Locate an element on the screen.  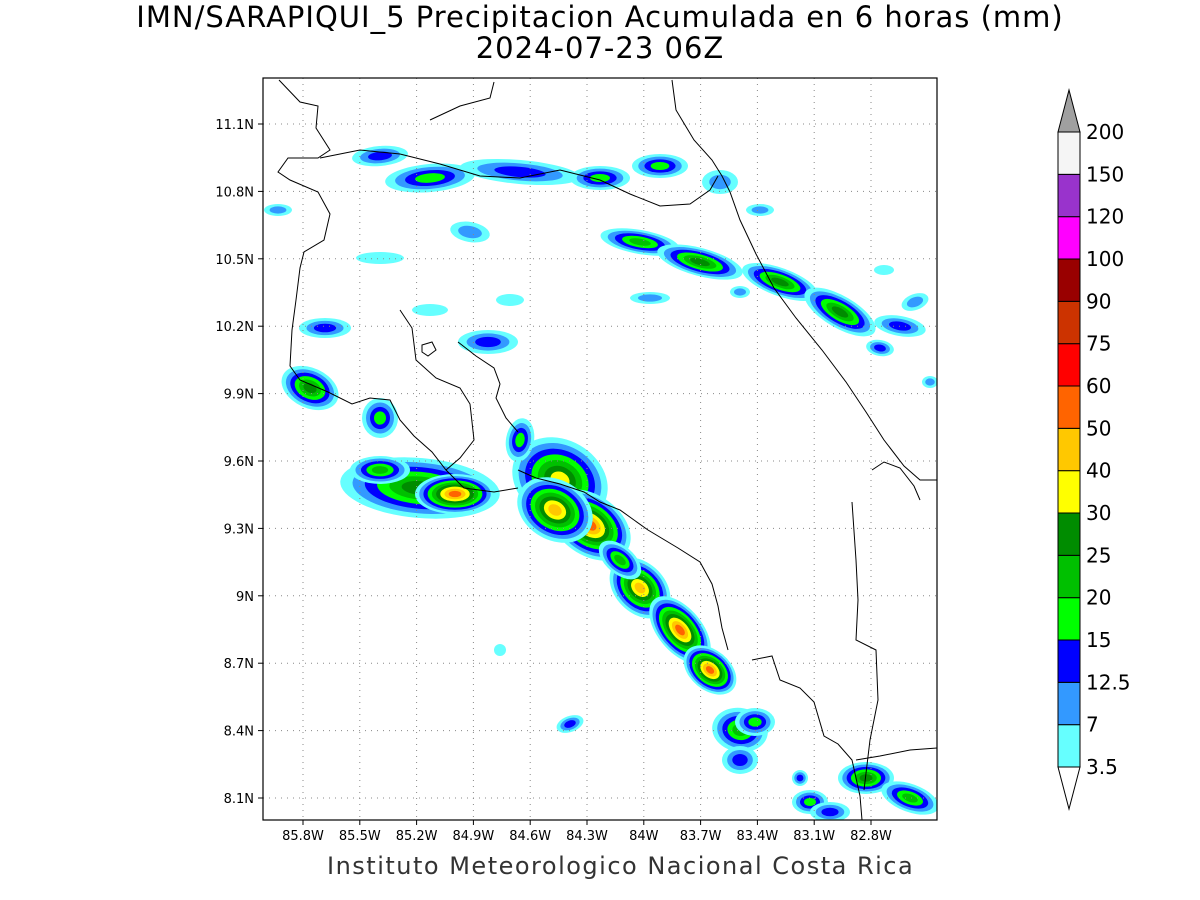
legend-label: 75 is located at coordinates (1098, 344).